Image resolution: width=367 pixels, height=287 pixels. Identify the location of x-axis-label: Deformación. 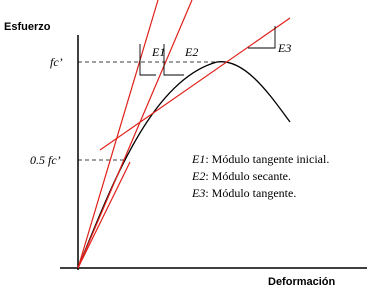
(302, 281).